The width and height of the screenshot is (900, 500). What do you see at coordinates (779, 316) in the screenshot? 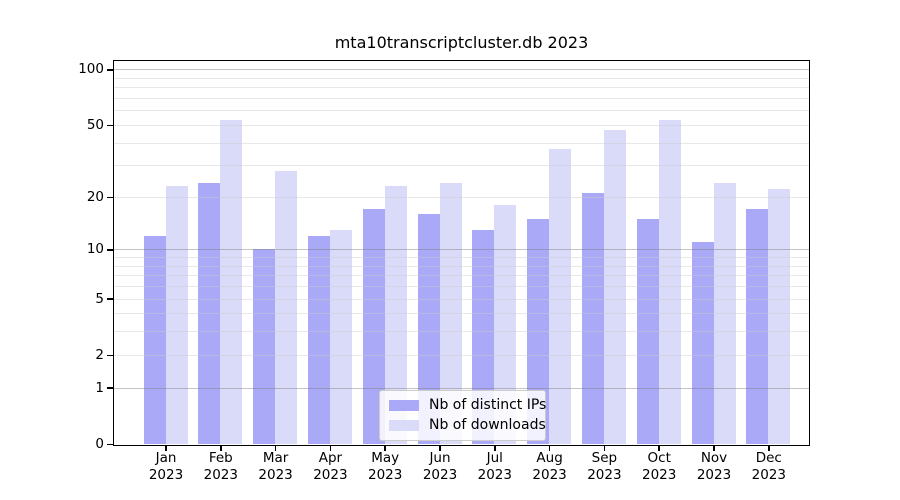
I see `bar-nb-of-downloads-dec` at bounding box center [779, 316].